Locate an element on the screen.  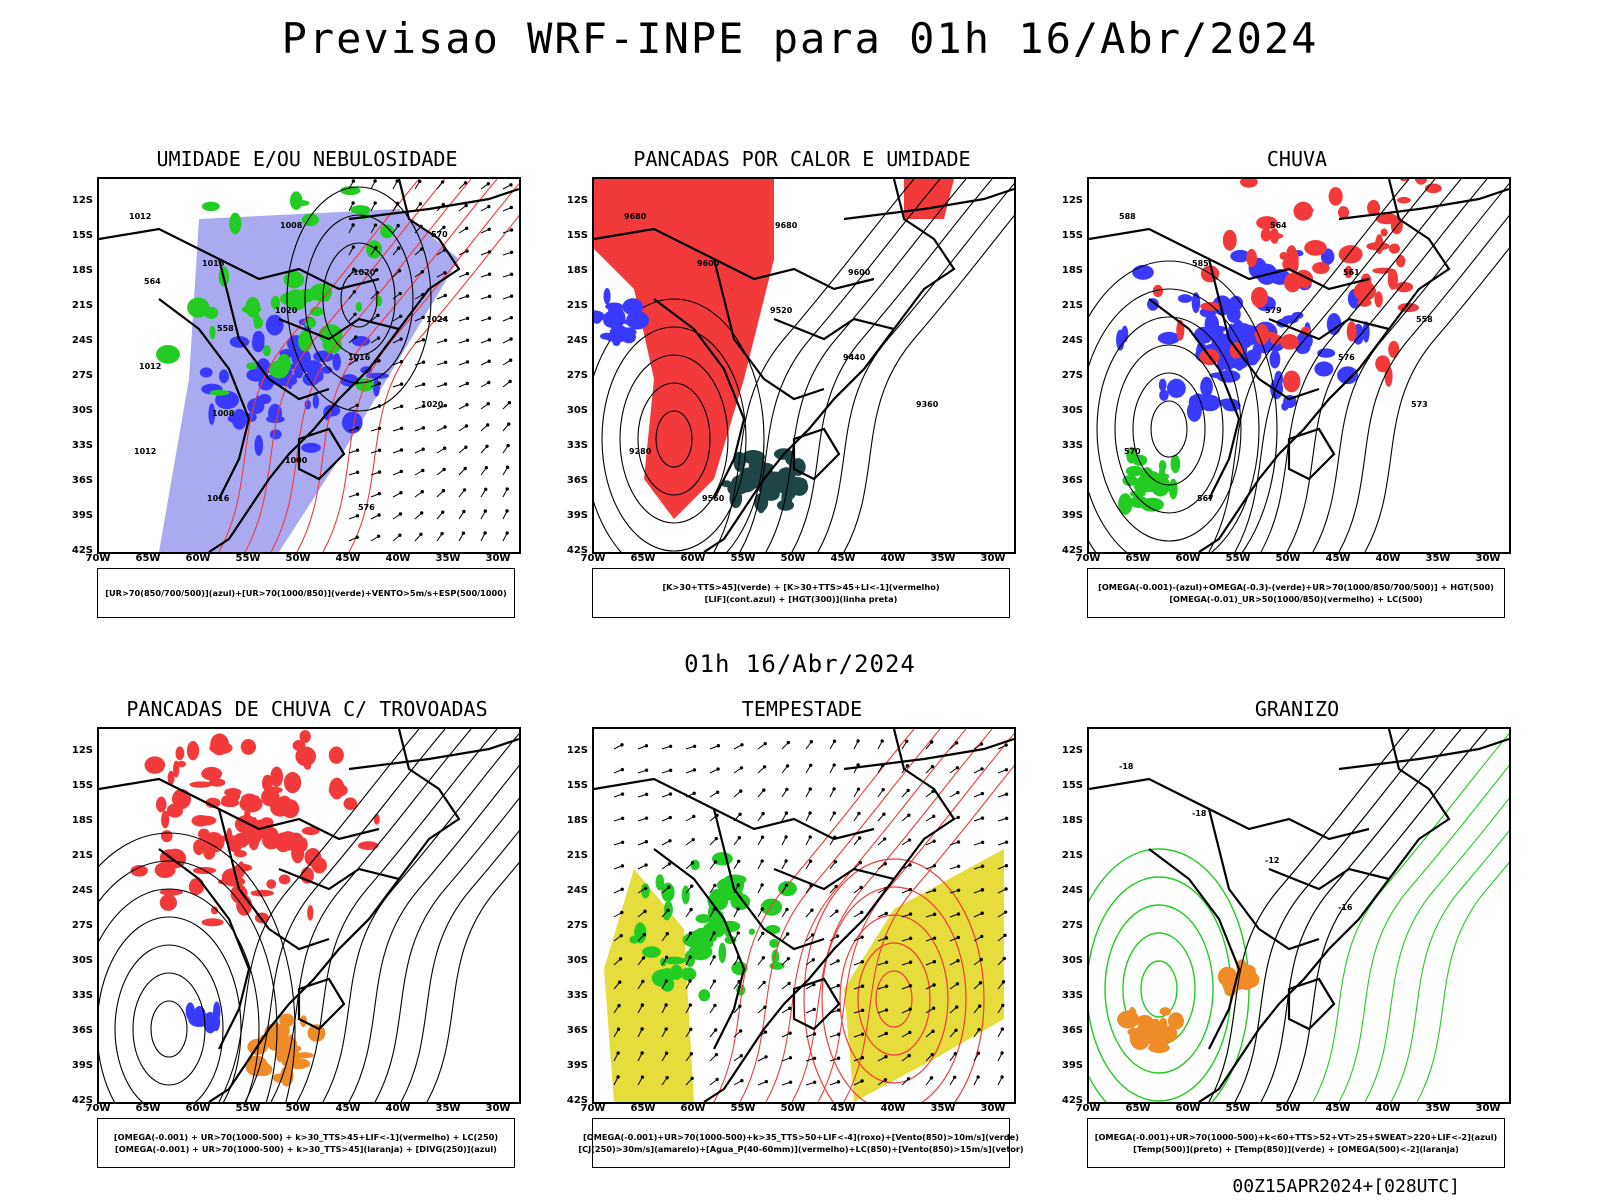
contour-label: 1016 is located at coordinates (359, 357).